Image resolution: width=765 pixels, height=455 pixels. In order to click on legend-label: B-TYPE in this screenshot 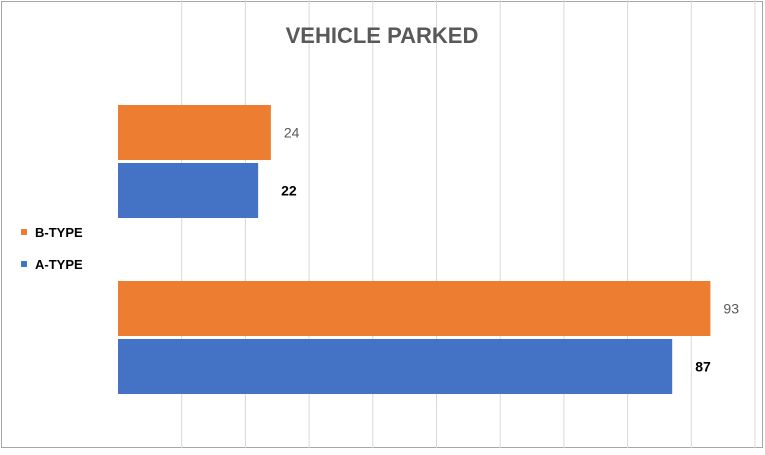, I will do `click(59, 232)`.